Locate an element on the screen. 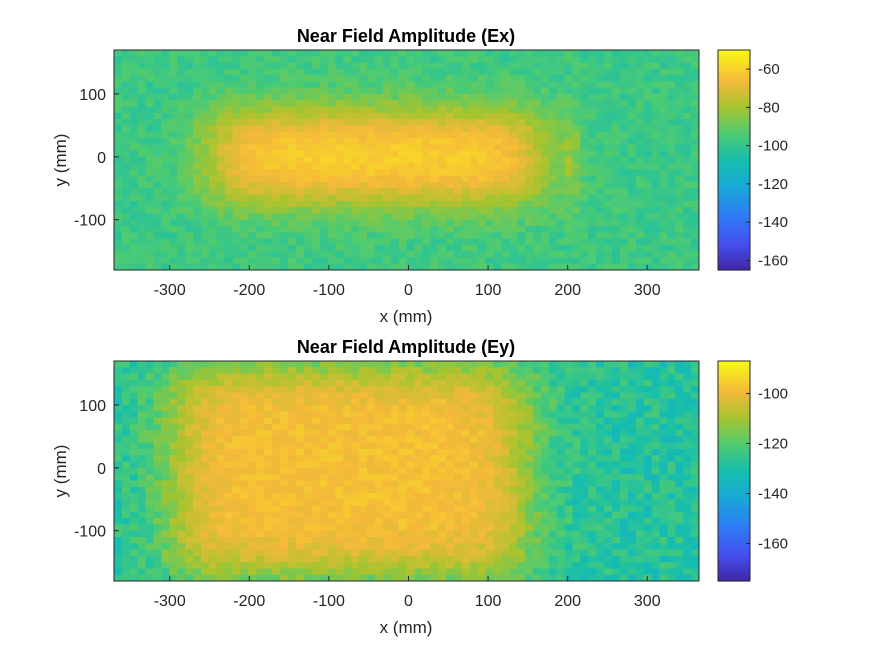  y-axis-label: y (mm) is located at coordinates (60, 160).